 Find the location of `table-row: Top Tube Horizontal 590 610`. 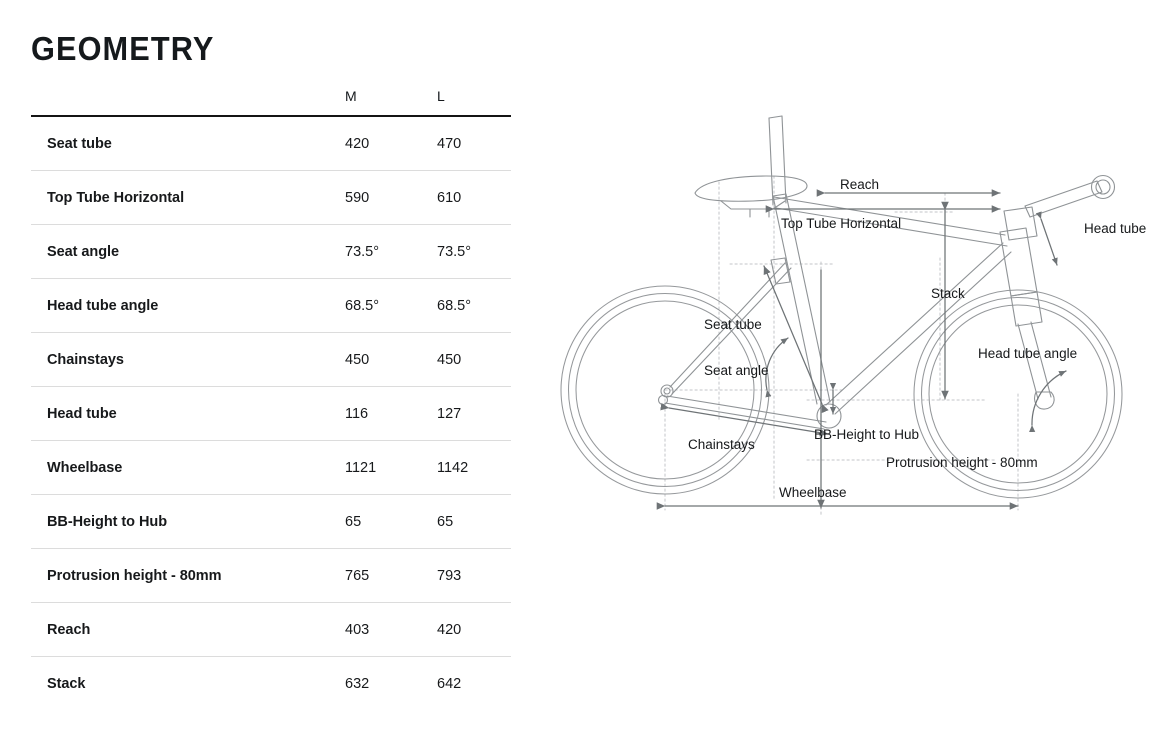

table-row: Top Tube Horizontal 590 610 is located at coordinates (271, 197).